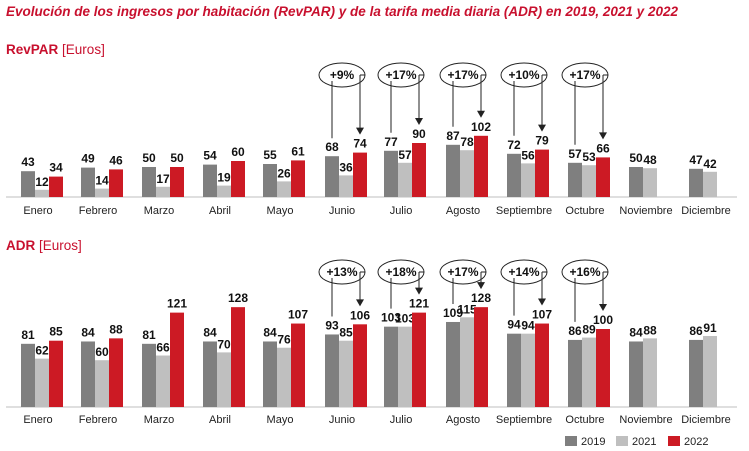 The image size is (749, 451). I want to click on revpar-category-label: Marzo, so click(159, 211).